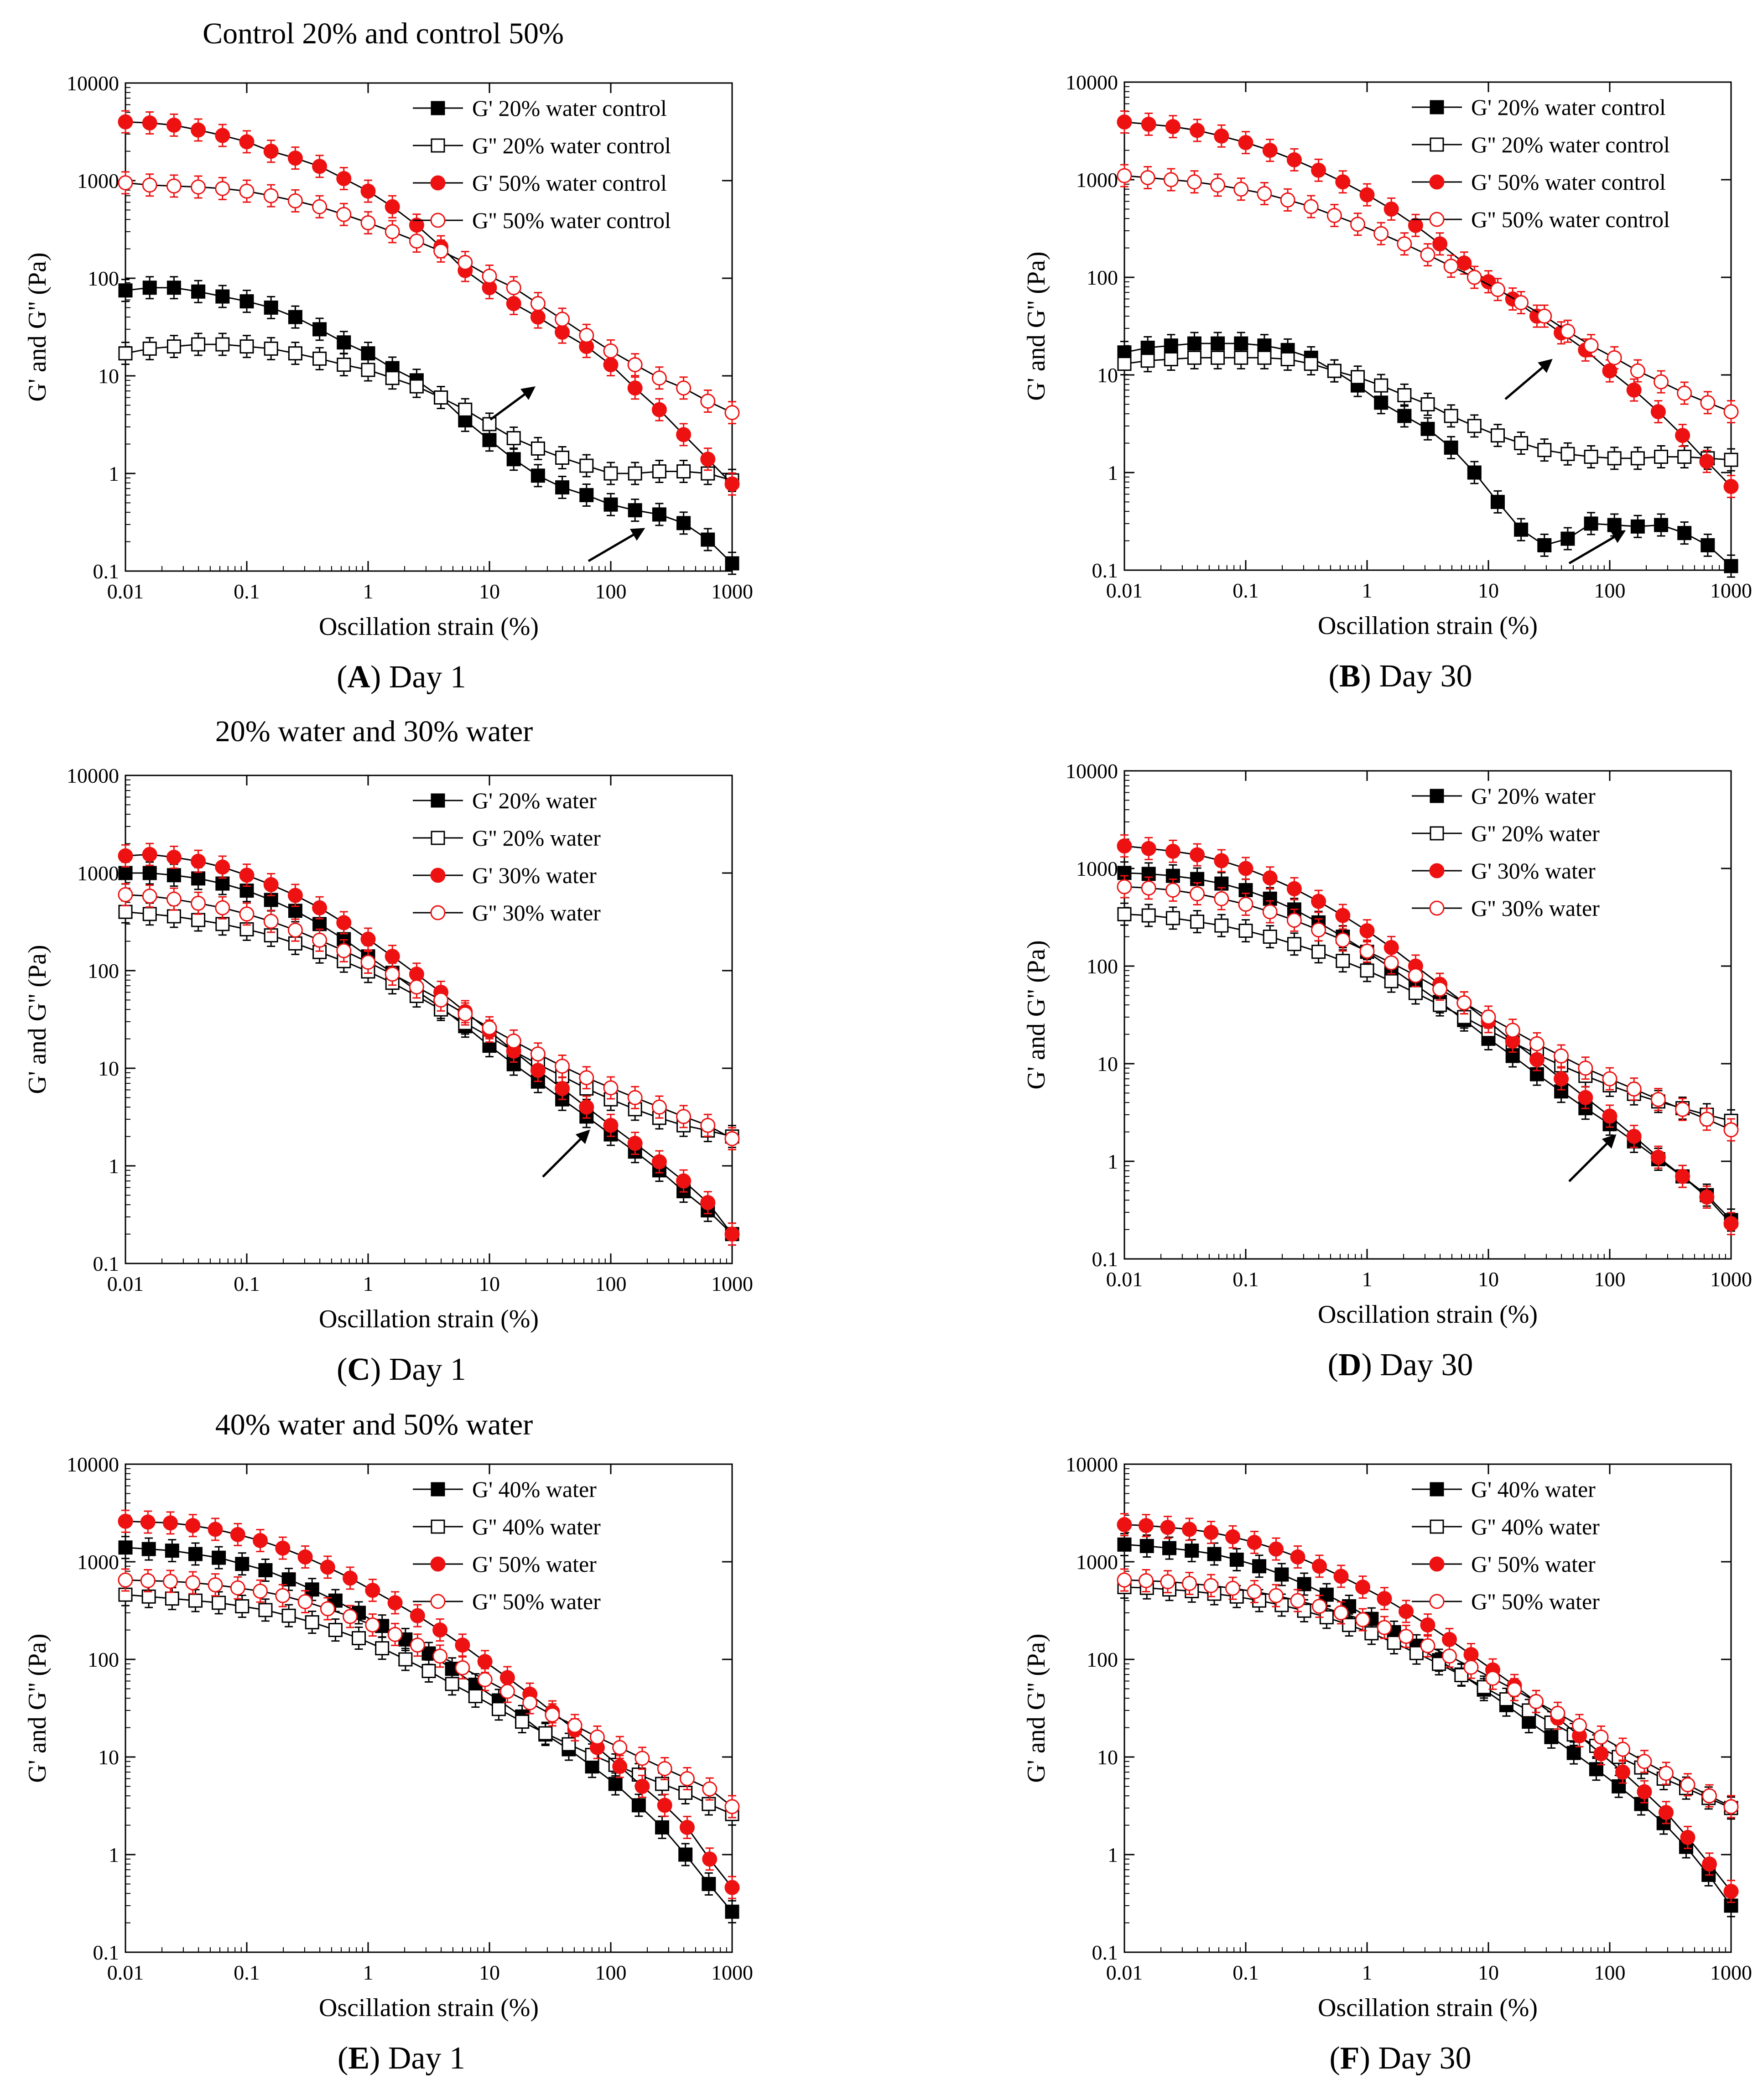  What do you see at coordinates (611, 1972) in the screenshot?
I see `x-tick-label: 100` at bounding box center [611, 1972].